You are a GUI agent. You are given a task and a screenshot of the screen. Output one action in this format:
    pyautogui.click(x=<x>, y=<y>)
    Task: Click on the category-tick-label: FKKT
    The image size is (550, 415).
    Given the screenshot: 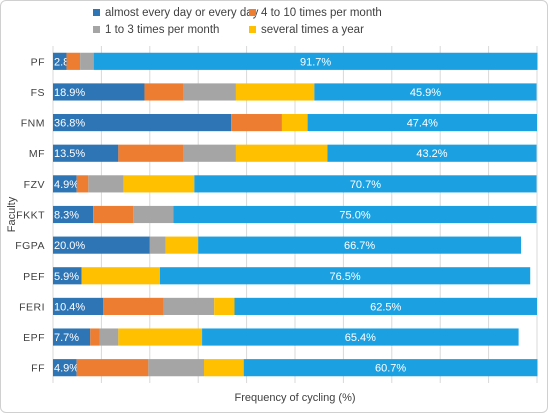 What is the action you would take?
    pyautogui.click(x=30, y=216)
    